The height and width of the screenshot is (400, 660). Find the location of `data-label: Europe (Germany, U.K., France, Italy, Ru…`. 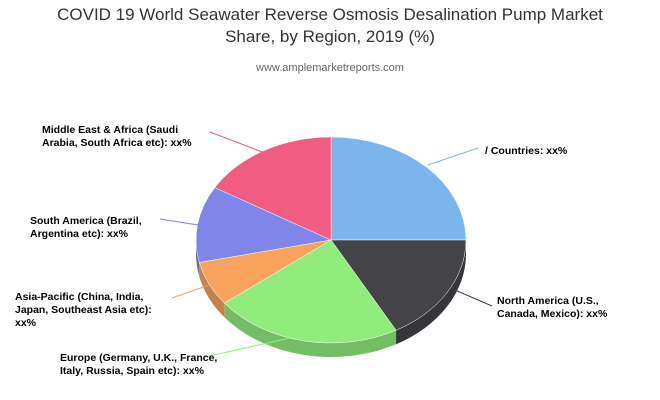

data-label: Europe (Germany, U.K., France, Italy, Ru… is located at coordinates (139, 364).